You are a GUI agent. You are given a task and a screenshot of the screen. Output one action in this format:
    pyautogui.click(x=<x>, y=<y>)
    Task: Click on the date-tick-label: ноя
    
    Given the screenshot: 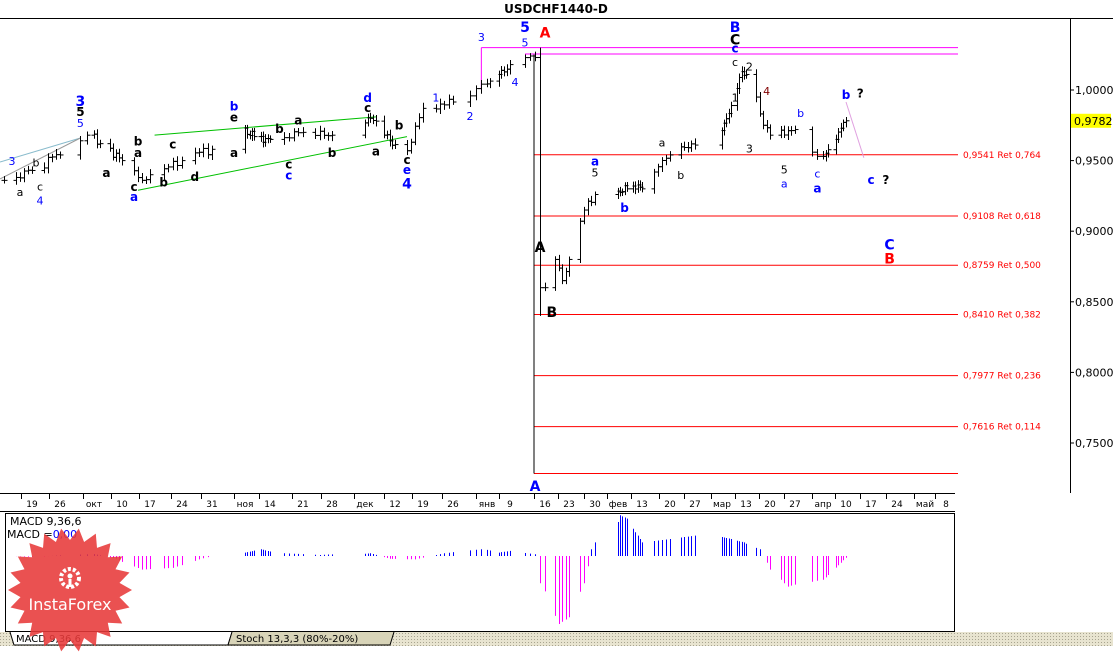 What is the action you would take?
    pyautogui.click(x=245, y=505)
    